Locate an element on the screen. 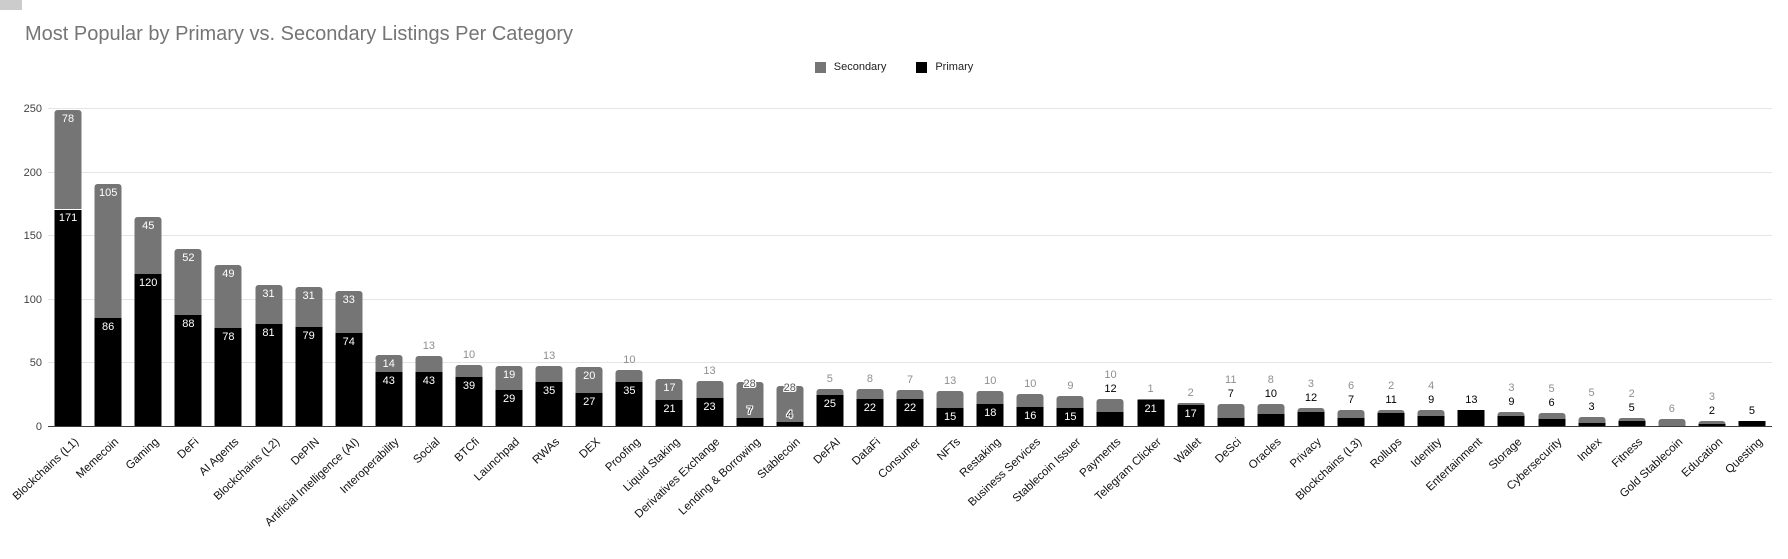 The image size is (1788, 559). bar-label-secondary: 33 is located at coordinates (348, 299).